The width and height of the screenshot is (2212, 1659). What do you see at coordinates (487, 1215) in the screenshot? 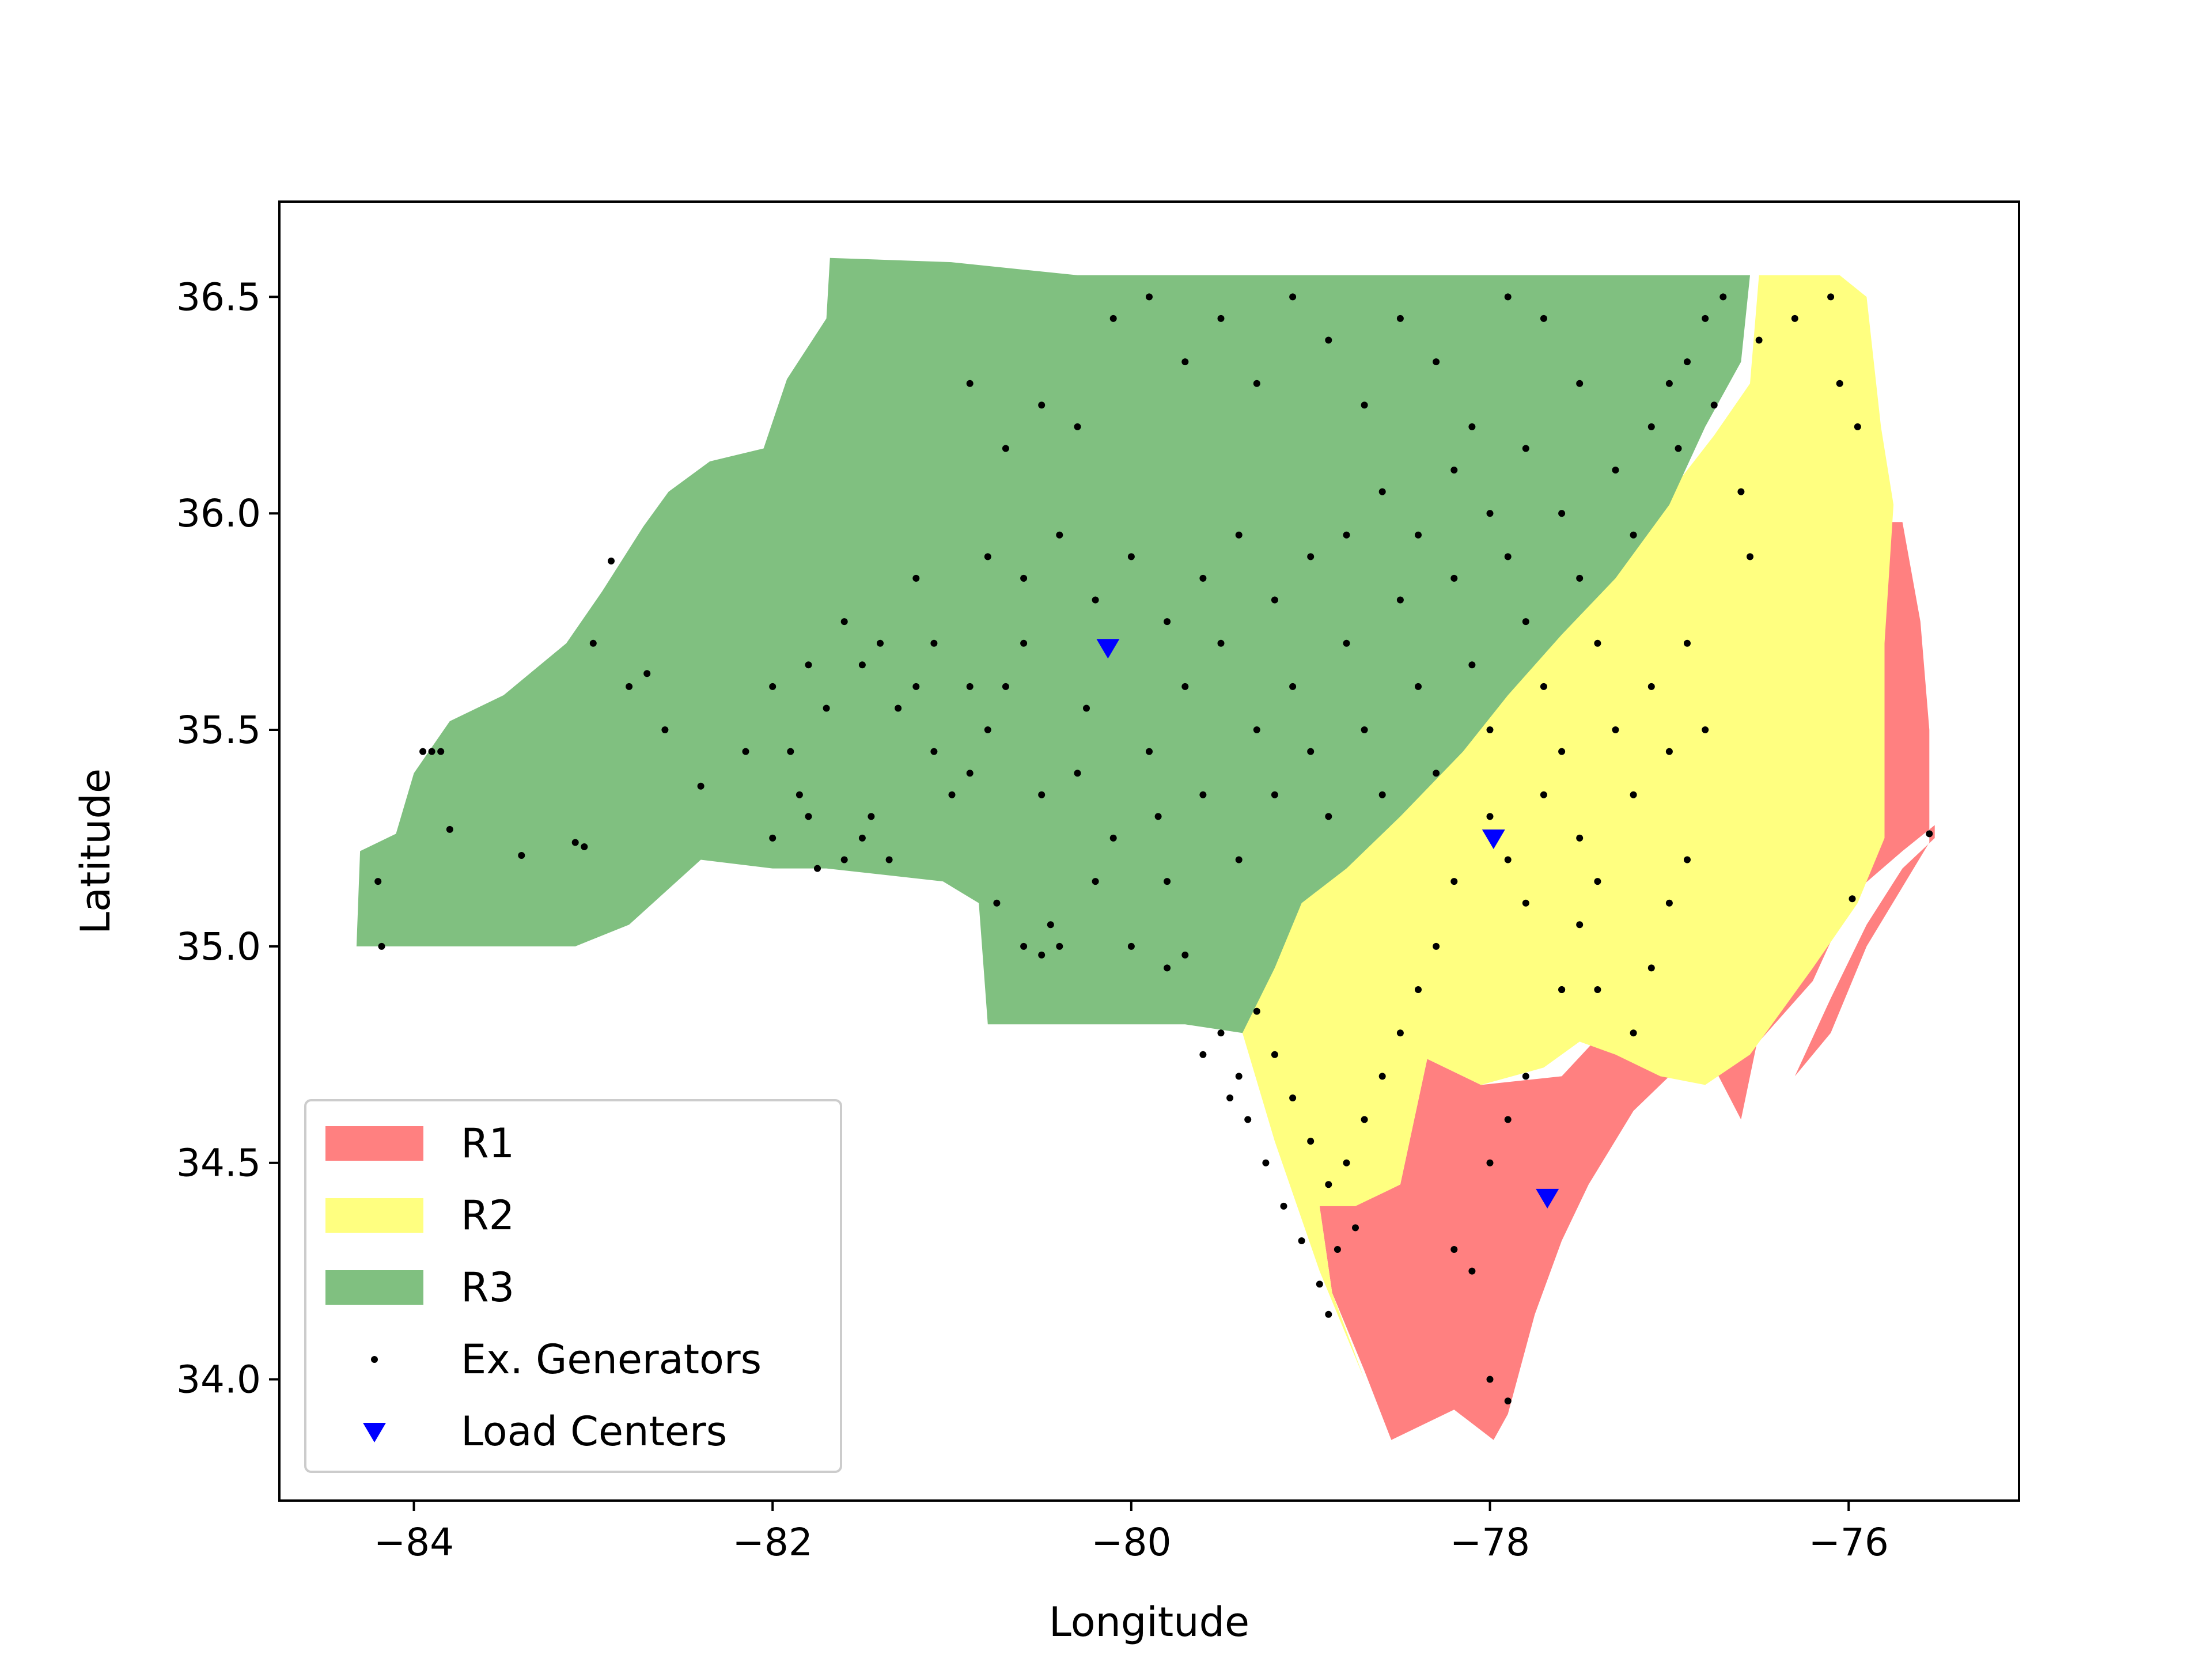
I see `legend-label: R2` at bounding box center [487, 1215].